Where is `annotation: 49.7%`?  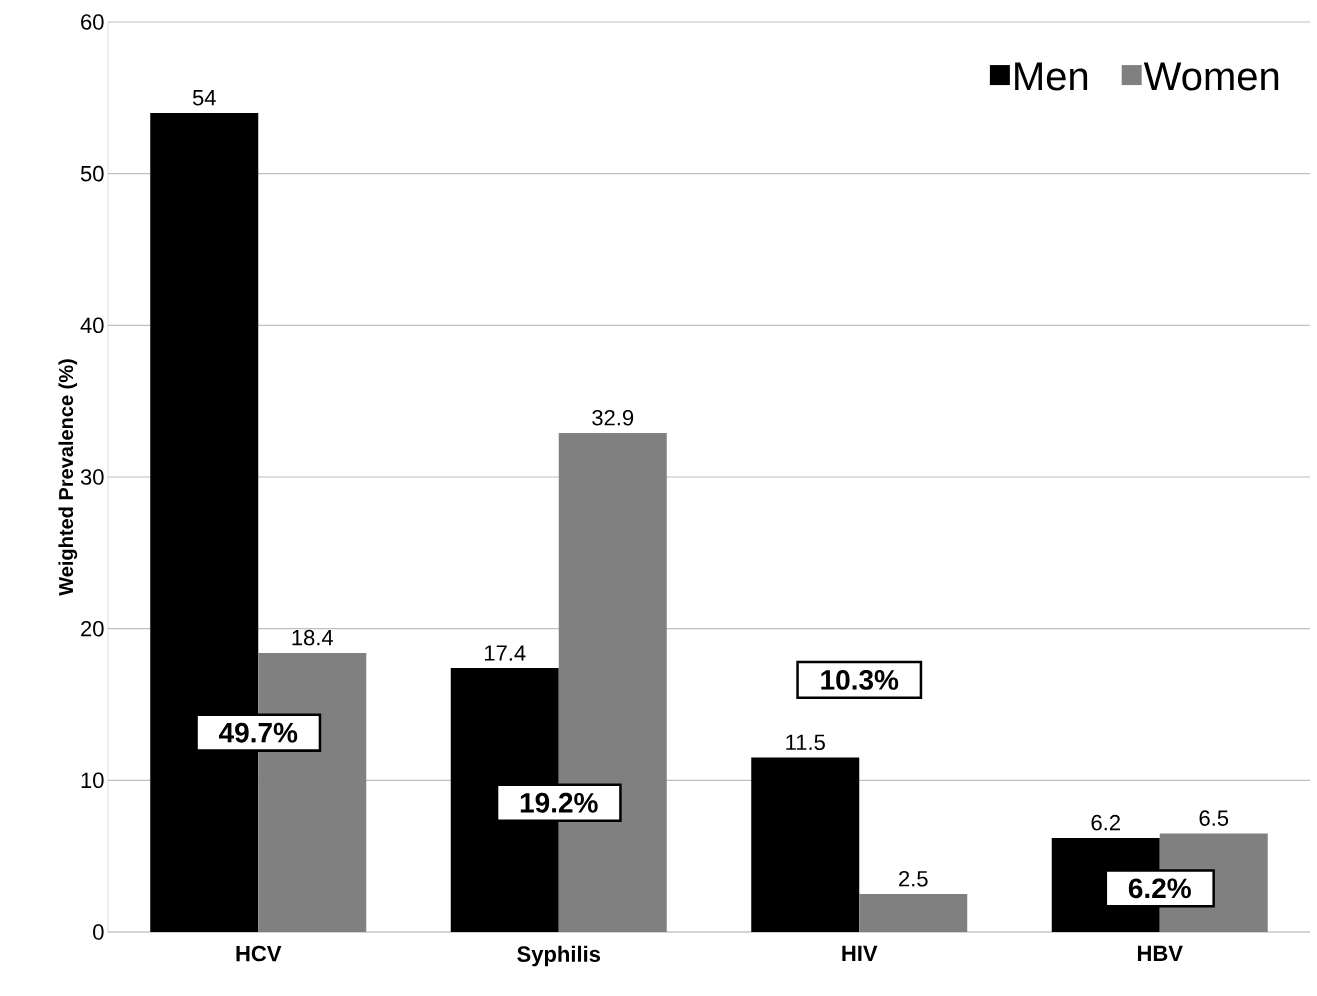 annotation: 49.7% is located at coordinates (258, 732).